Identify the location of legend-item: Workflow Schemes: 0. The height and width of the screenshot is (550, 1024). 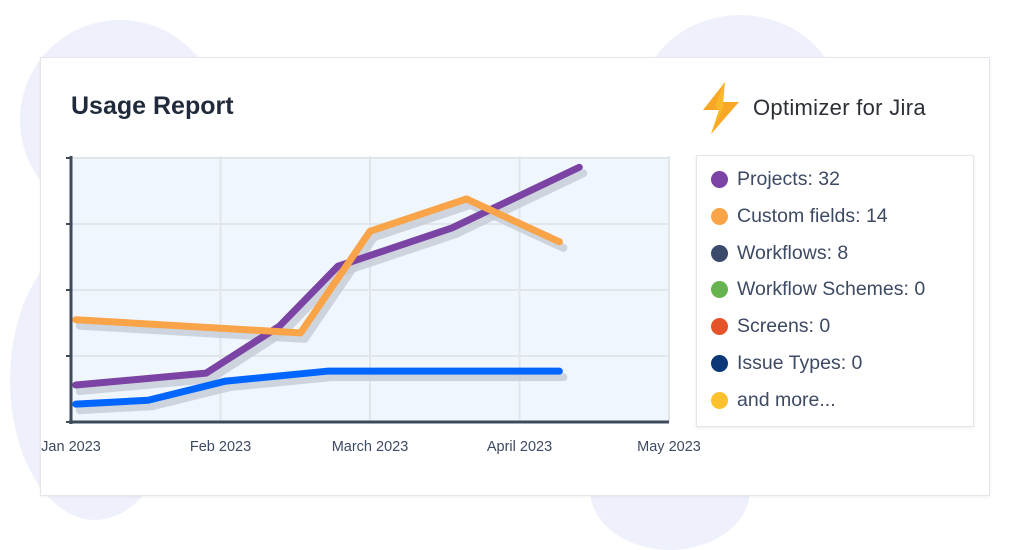
(818, 289).